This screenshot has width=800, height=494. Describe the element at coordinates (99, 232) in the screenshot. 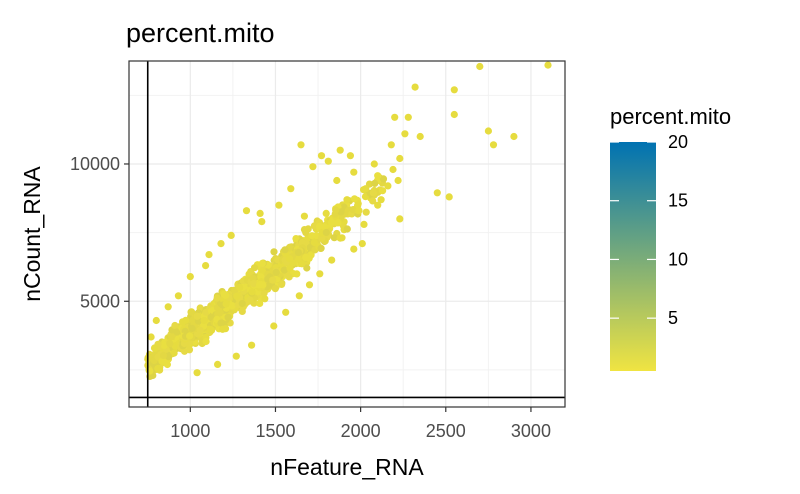

I see `y-axis-ticks: 5000 10000` at that location.